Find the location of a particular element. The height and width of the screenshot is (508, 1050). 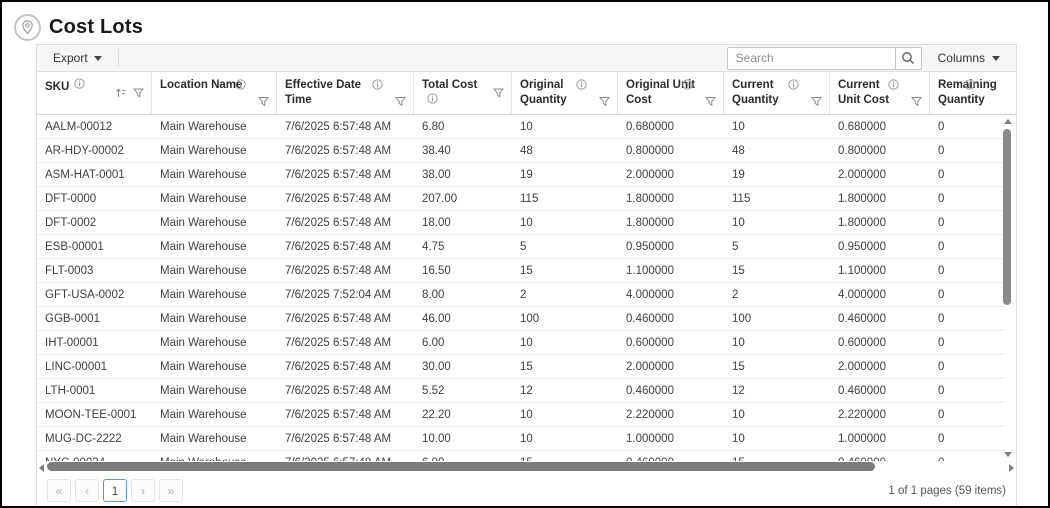

table-cell: 0.460000 is located at coordinates (862, 390).